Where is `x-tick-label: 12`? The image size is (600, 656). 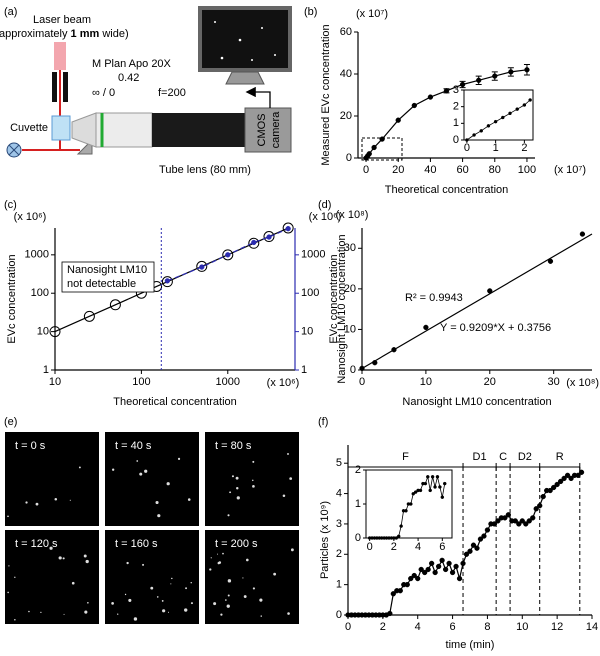
x-tick-label: 12 is located at coordinates (557, 627).